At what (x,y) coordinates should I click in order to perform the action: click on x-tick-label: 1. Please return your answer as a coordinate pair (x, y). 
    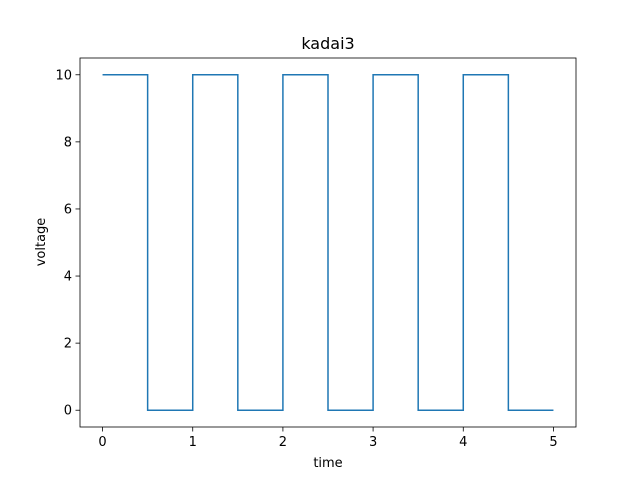
    Looking at the image, I should click on (193, 442).